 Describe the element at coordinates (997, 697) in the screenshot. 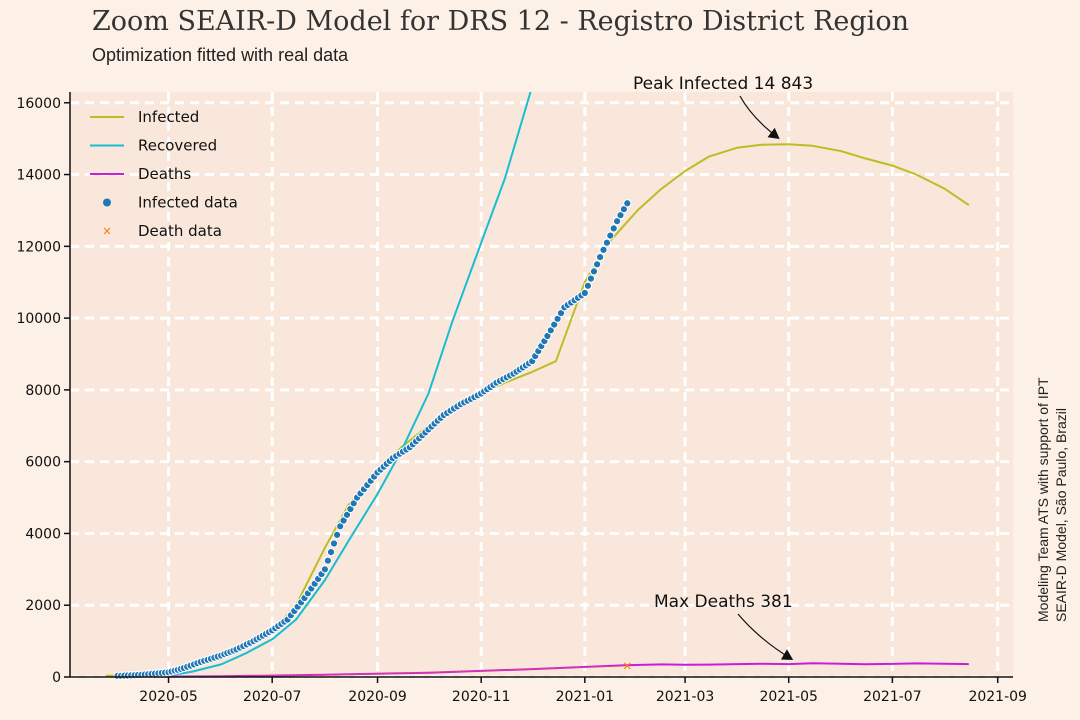

I see `x-tick-label: 2021-09` at that location.